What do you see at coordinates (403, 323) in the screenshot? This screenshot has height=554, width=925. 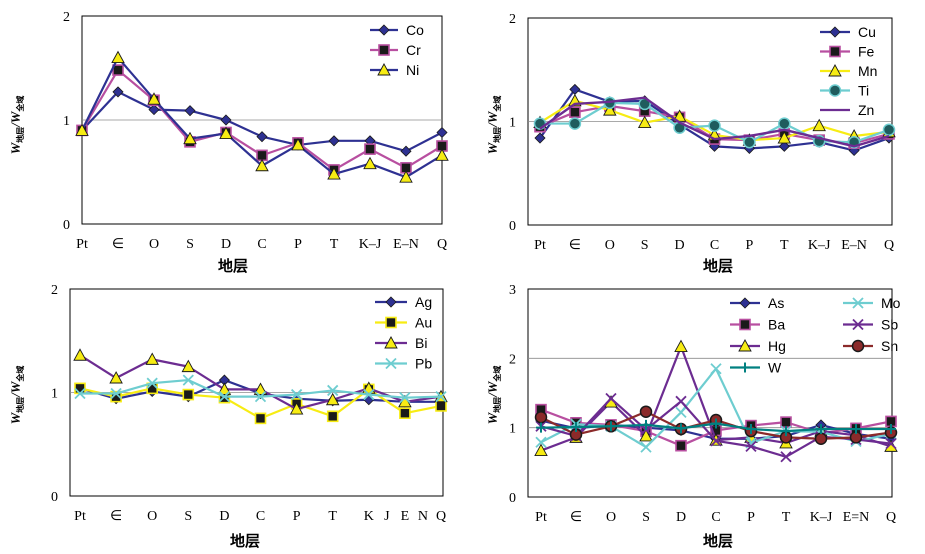 I see `legend-item-au: Au` at bounding box center [403, 323].